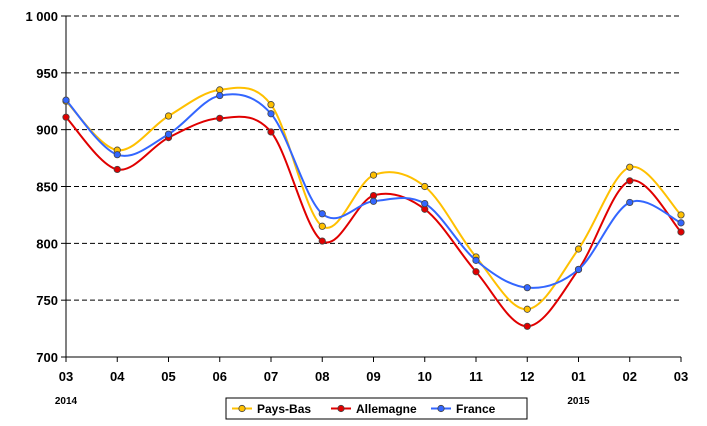  What do you see at coordinates (66, 401) in the screenshot?
I see `year-label: 2014` at bounding box center [66, 401].